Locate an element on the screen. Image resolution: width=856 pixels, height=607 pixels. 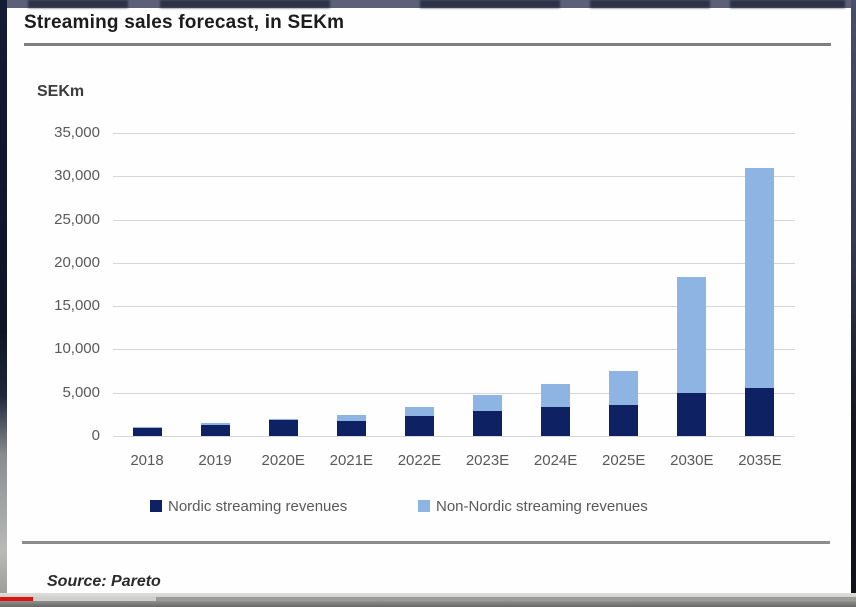
x-tick-label: 2035E is located at coordinates (760, 460).